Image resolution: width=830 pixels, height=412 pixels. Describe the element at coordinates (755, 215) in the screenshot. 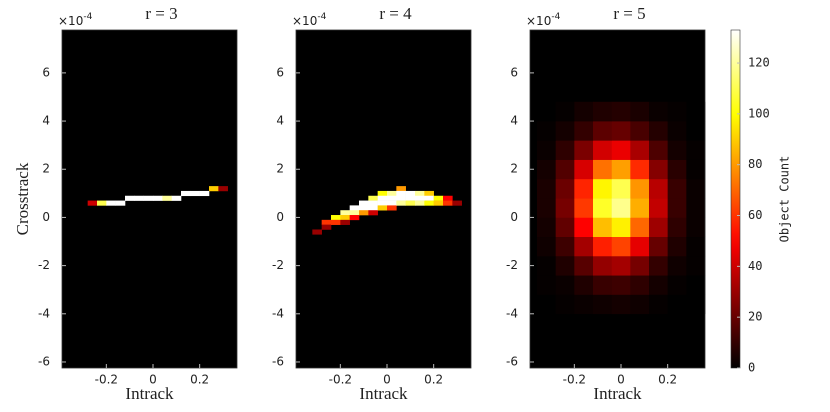

I see `colorbar-tick-label: 60` at that location.